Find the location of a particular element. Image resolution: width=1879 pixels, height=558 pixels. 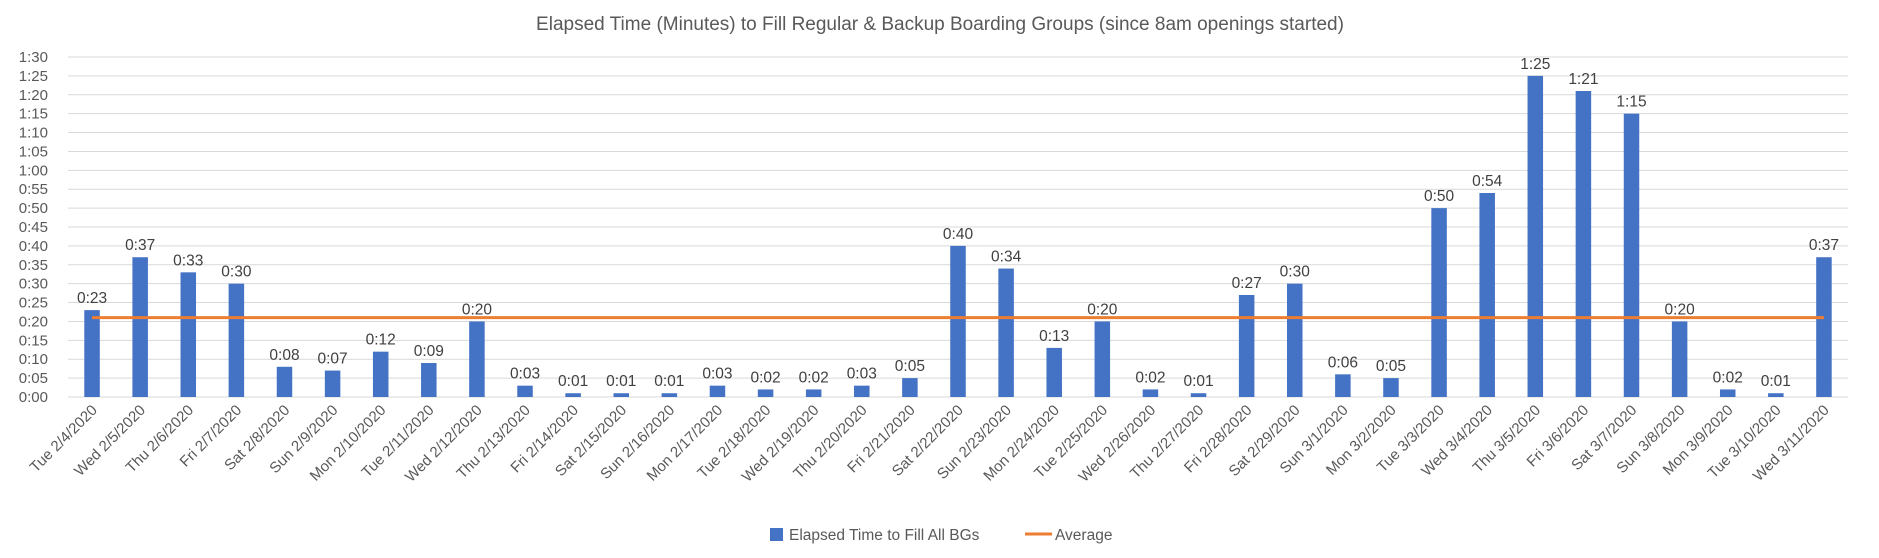

data-label: 0:13 is located at coordinates (1054, 336).